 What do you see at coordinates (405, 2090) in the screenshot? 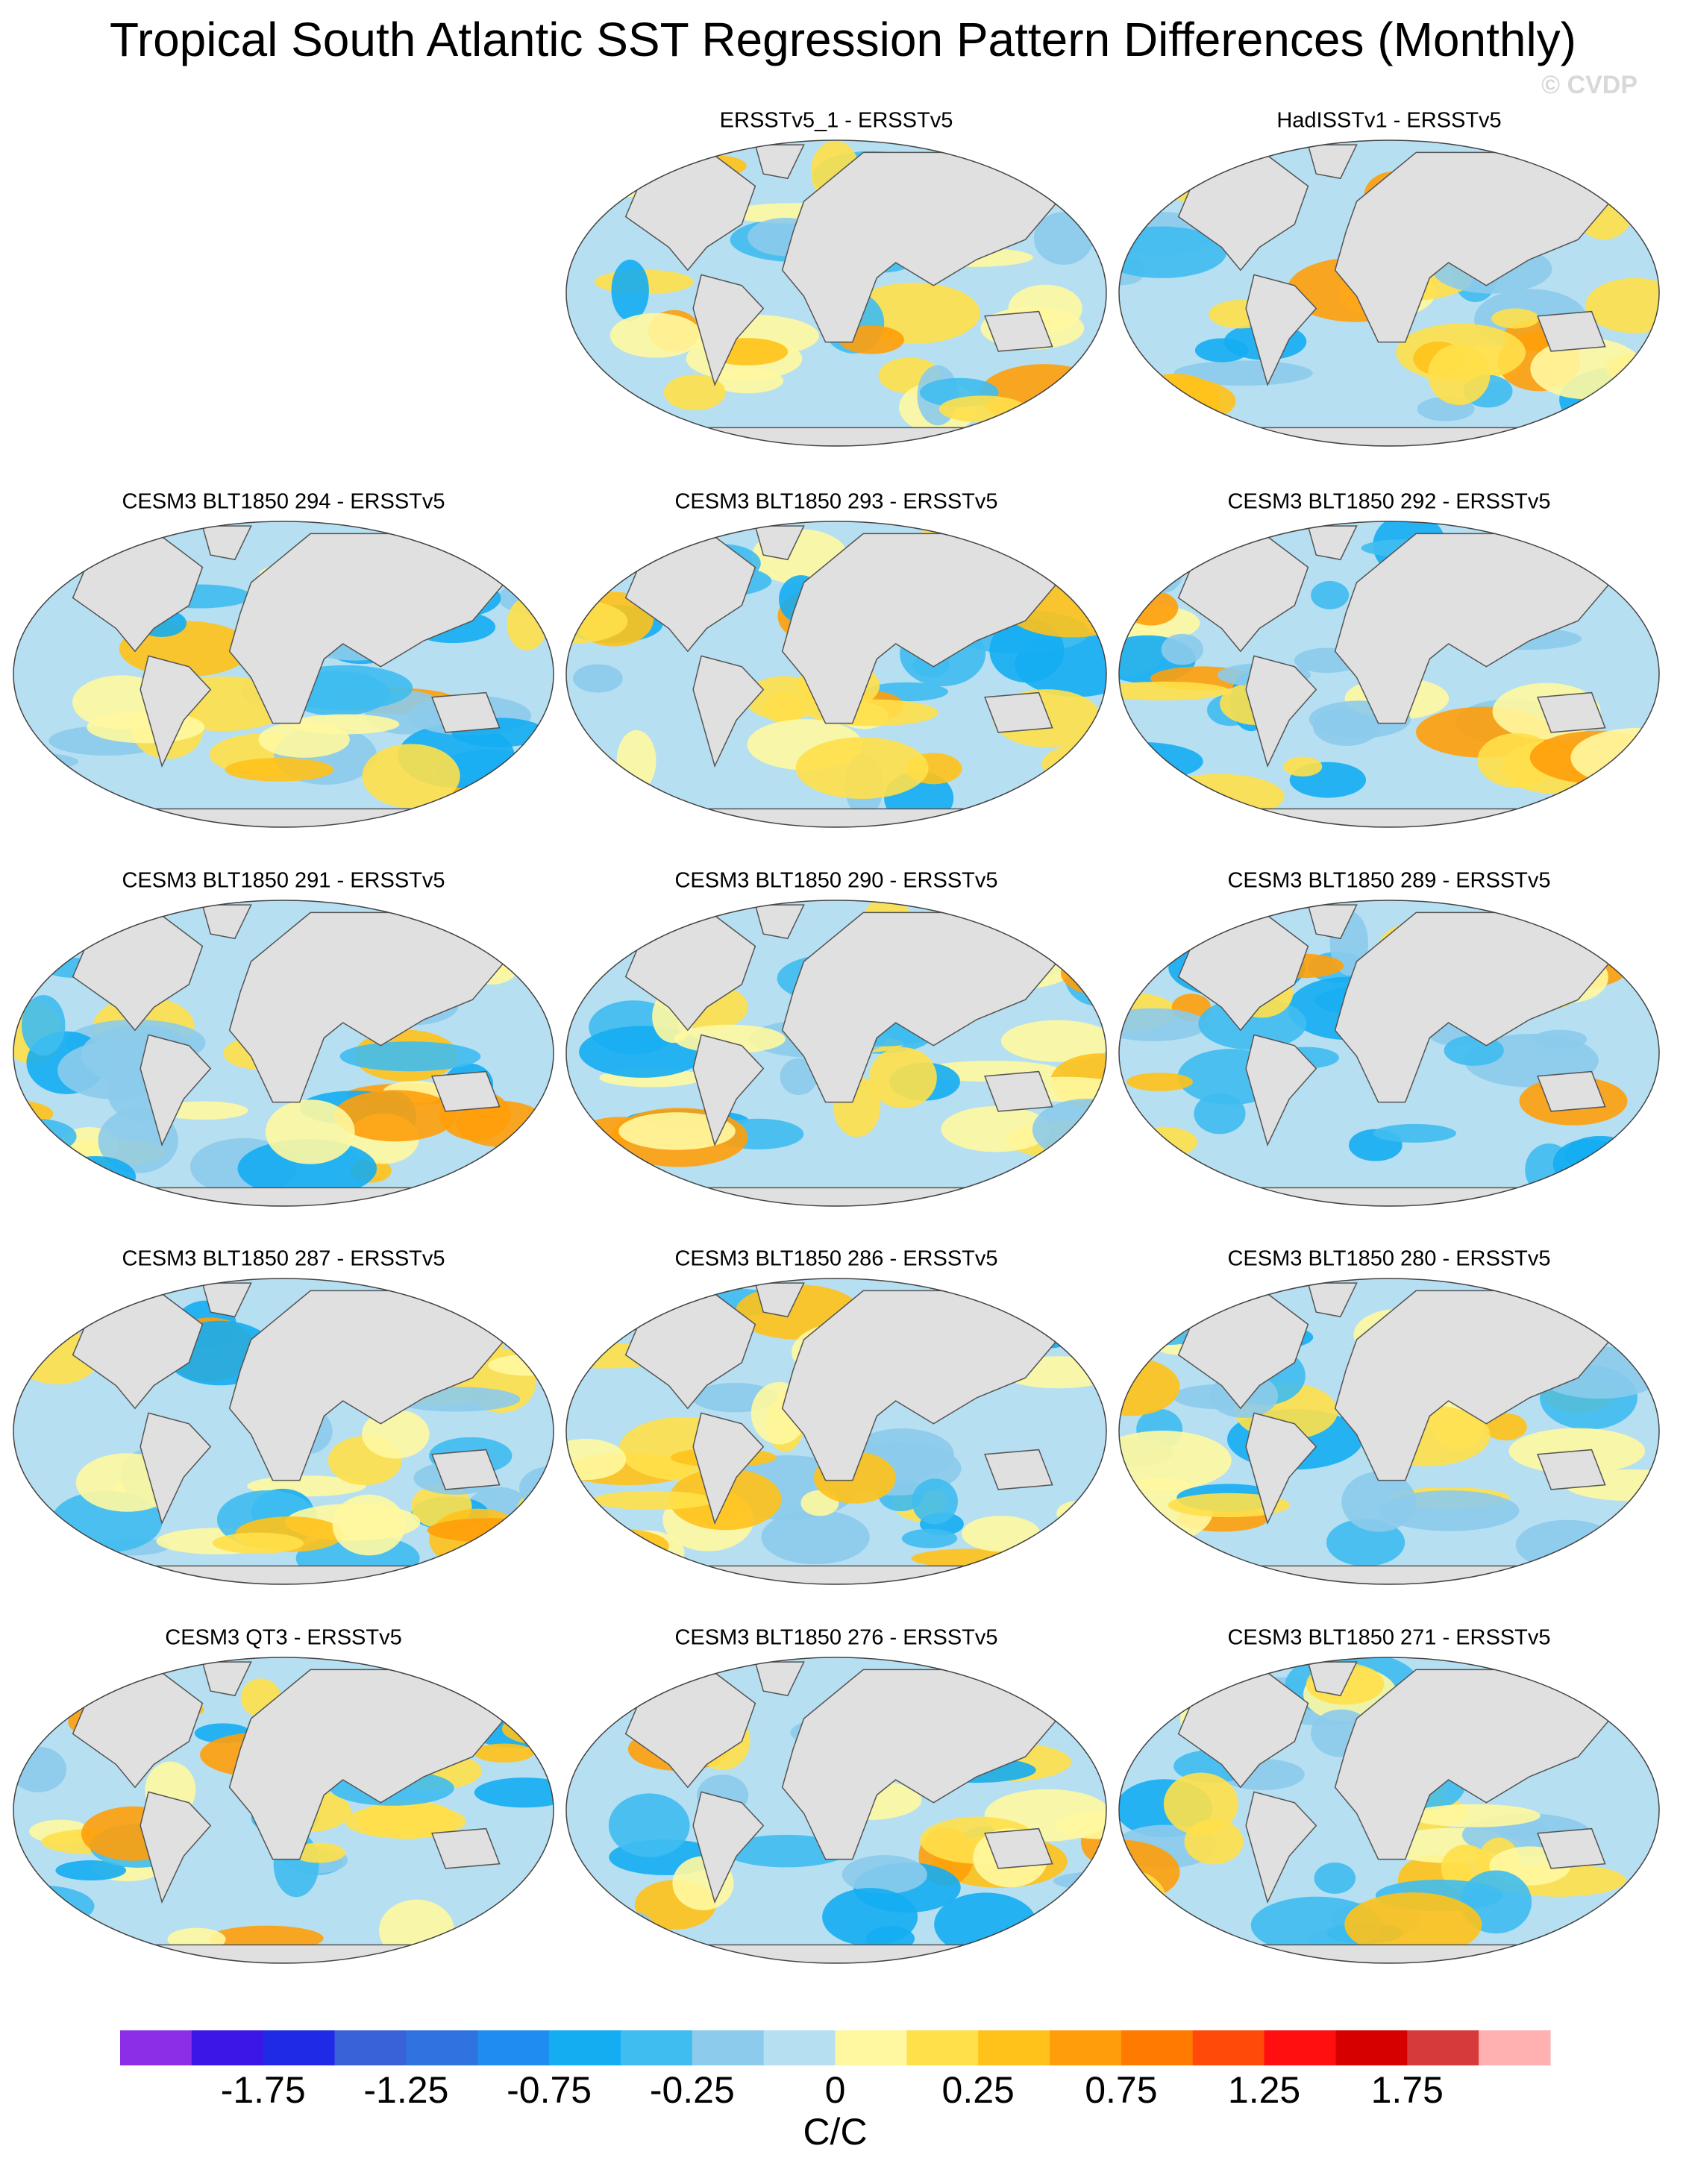
I see `colorbar-label: -1.25` at bounding box center [405, 2090].